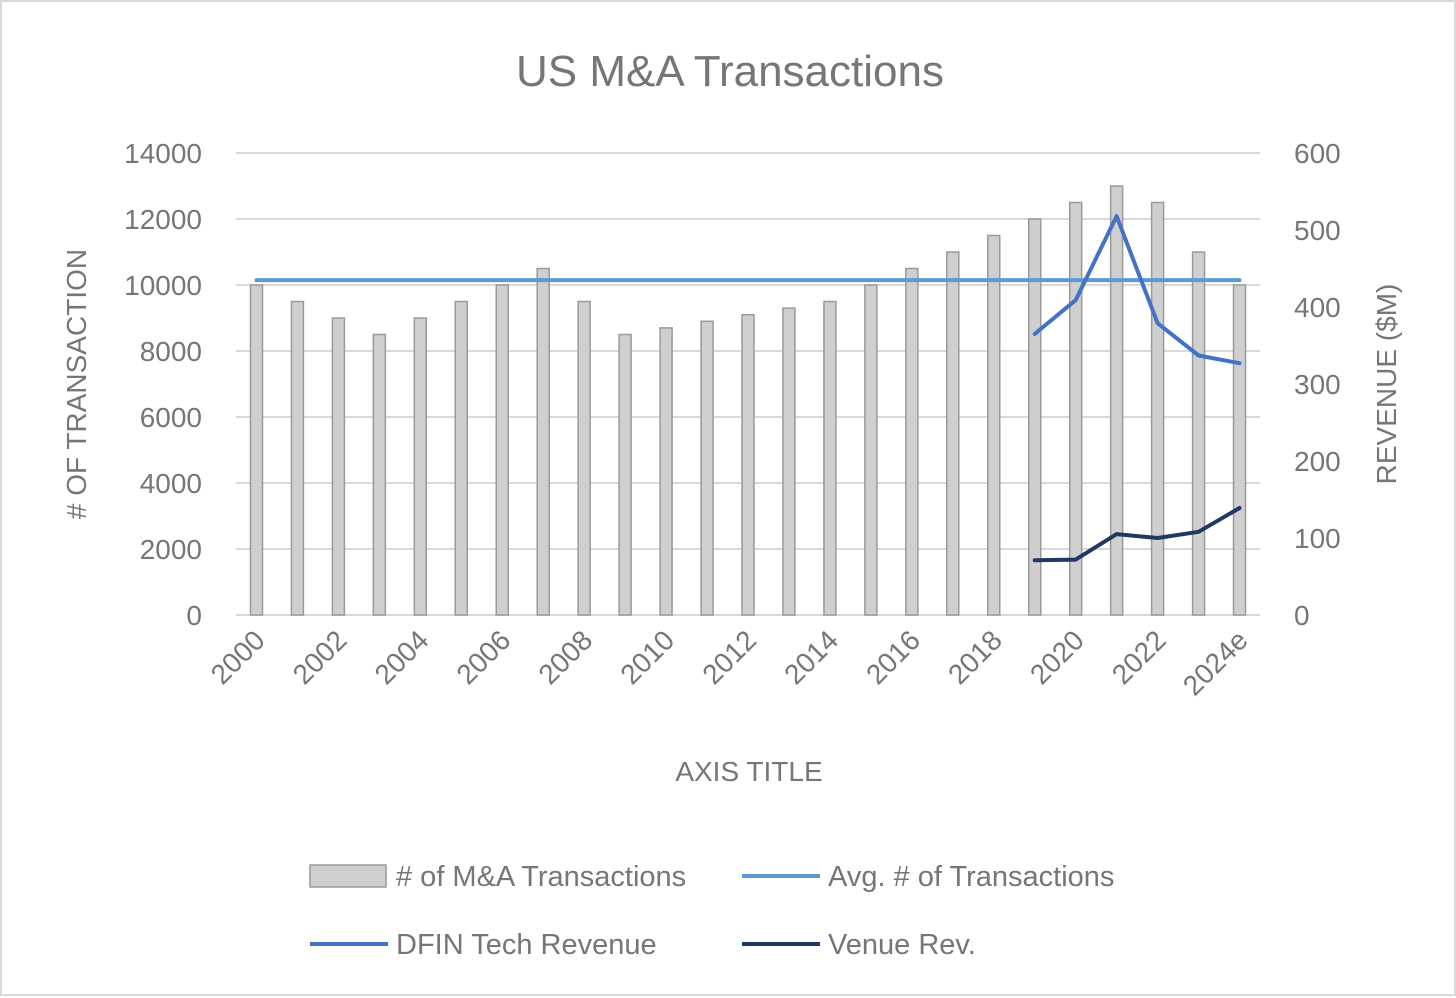 The width and height of the screenshot is (1456, 998). Describe the element at coordinates (171, 549) in the screenshot. I see `y-tick-label: 2000` at that location.